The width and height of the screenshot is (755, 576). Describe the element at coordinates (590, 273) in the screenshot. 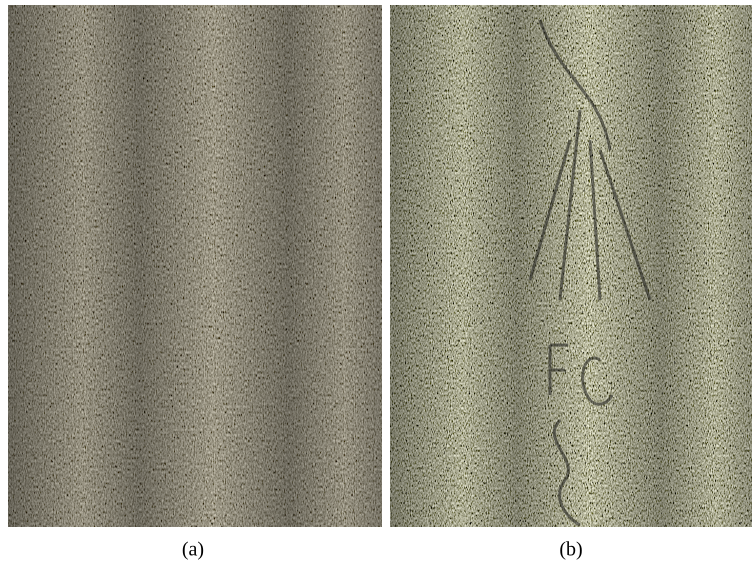

I see `faint-drawing` at that location.